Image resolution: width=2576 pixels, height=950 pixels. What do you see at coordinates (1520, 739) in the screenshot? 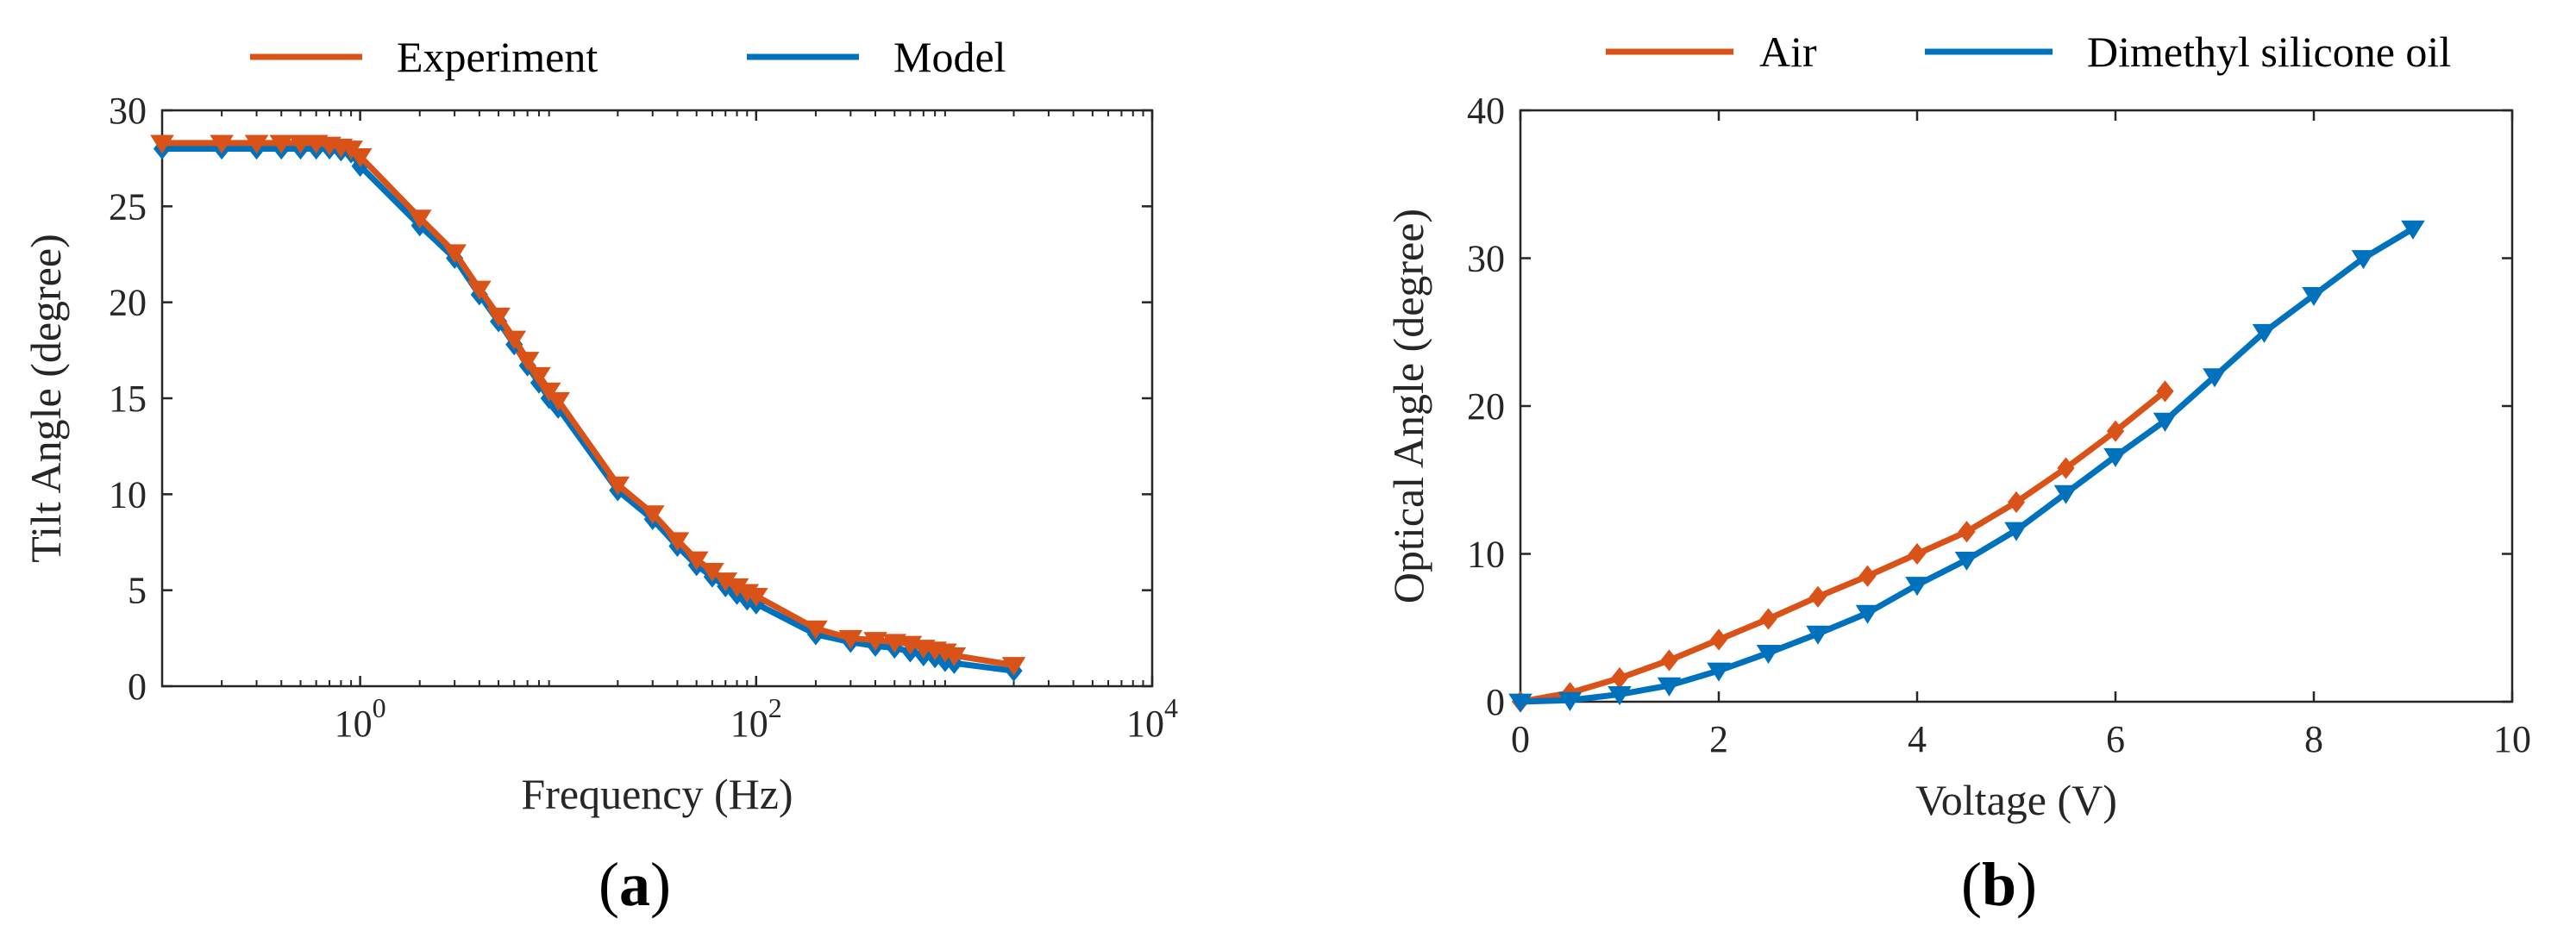
I see `b-xtick-label-0: 0` at bounding box center [1520, 739].